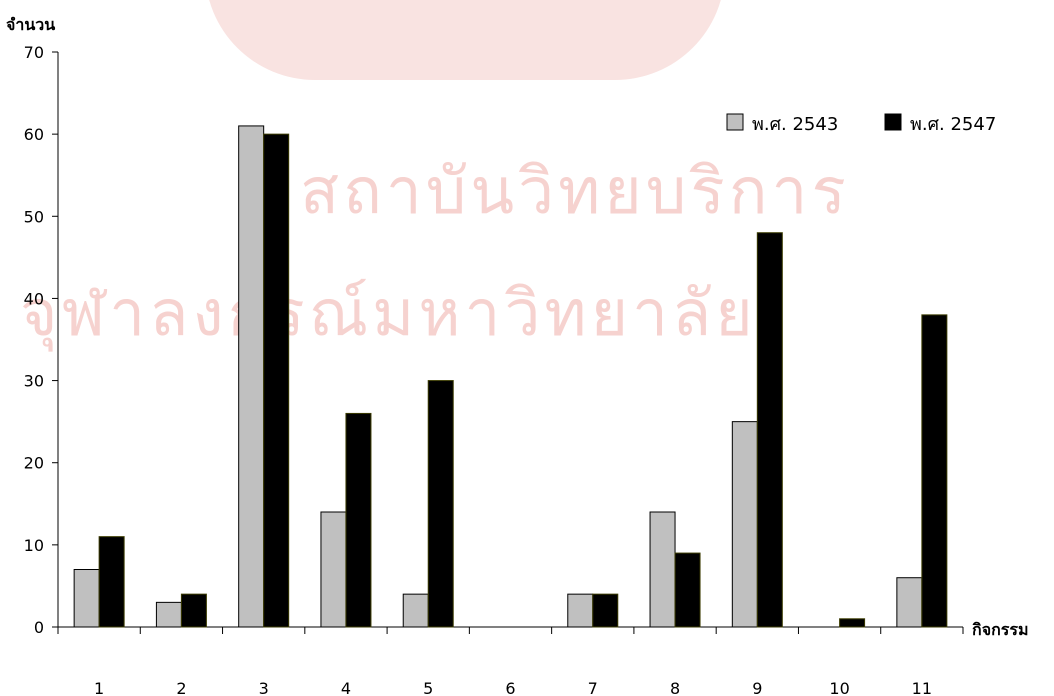 Image resolution: width=1054 pixels, height=696 pixels. What do you see at coordinates (465, 40) in the screenshot?
I see `watermark-emblem` at bounding box center [465, 40].